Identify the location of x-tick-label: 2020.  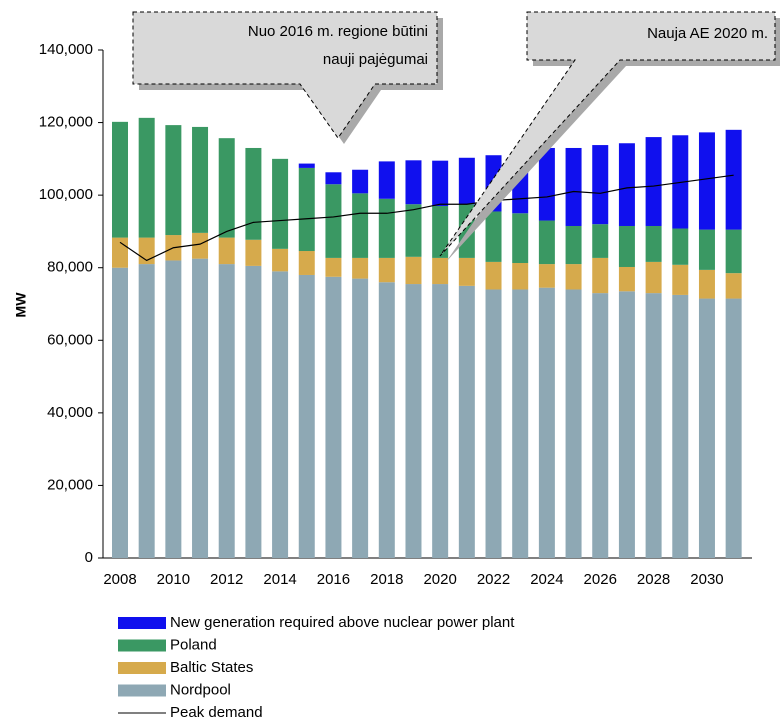
(439, 579).